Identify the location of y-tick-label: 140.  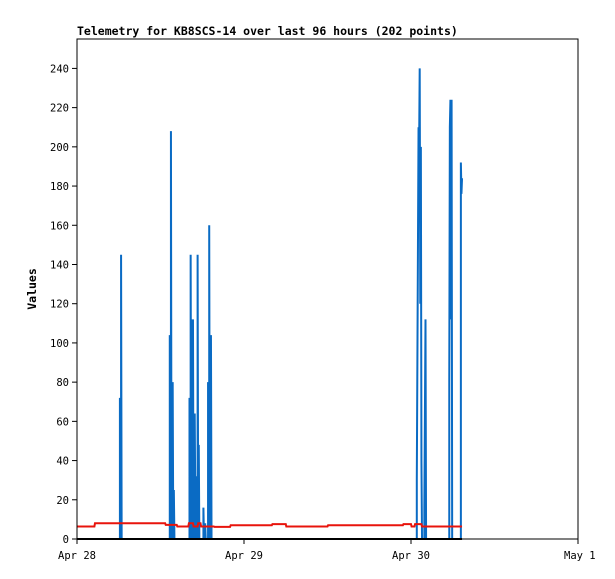
(59, 265).